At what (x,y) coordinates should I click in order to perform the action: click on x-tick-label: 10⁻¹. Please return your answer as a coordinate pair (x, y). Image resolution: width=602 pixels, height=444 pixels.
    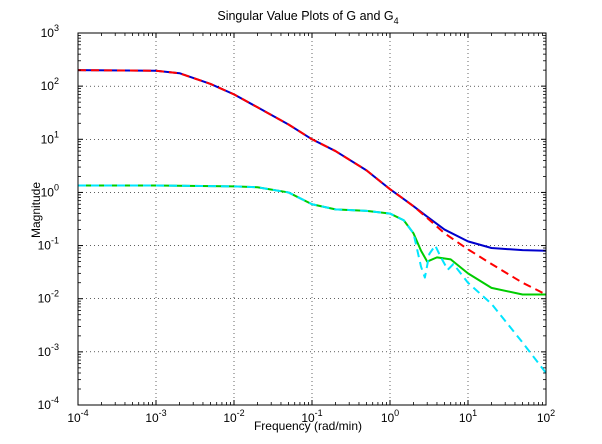
    Looking at the image, I should click on (311, 416).